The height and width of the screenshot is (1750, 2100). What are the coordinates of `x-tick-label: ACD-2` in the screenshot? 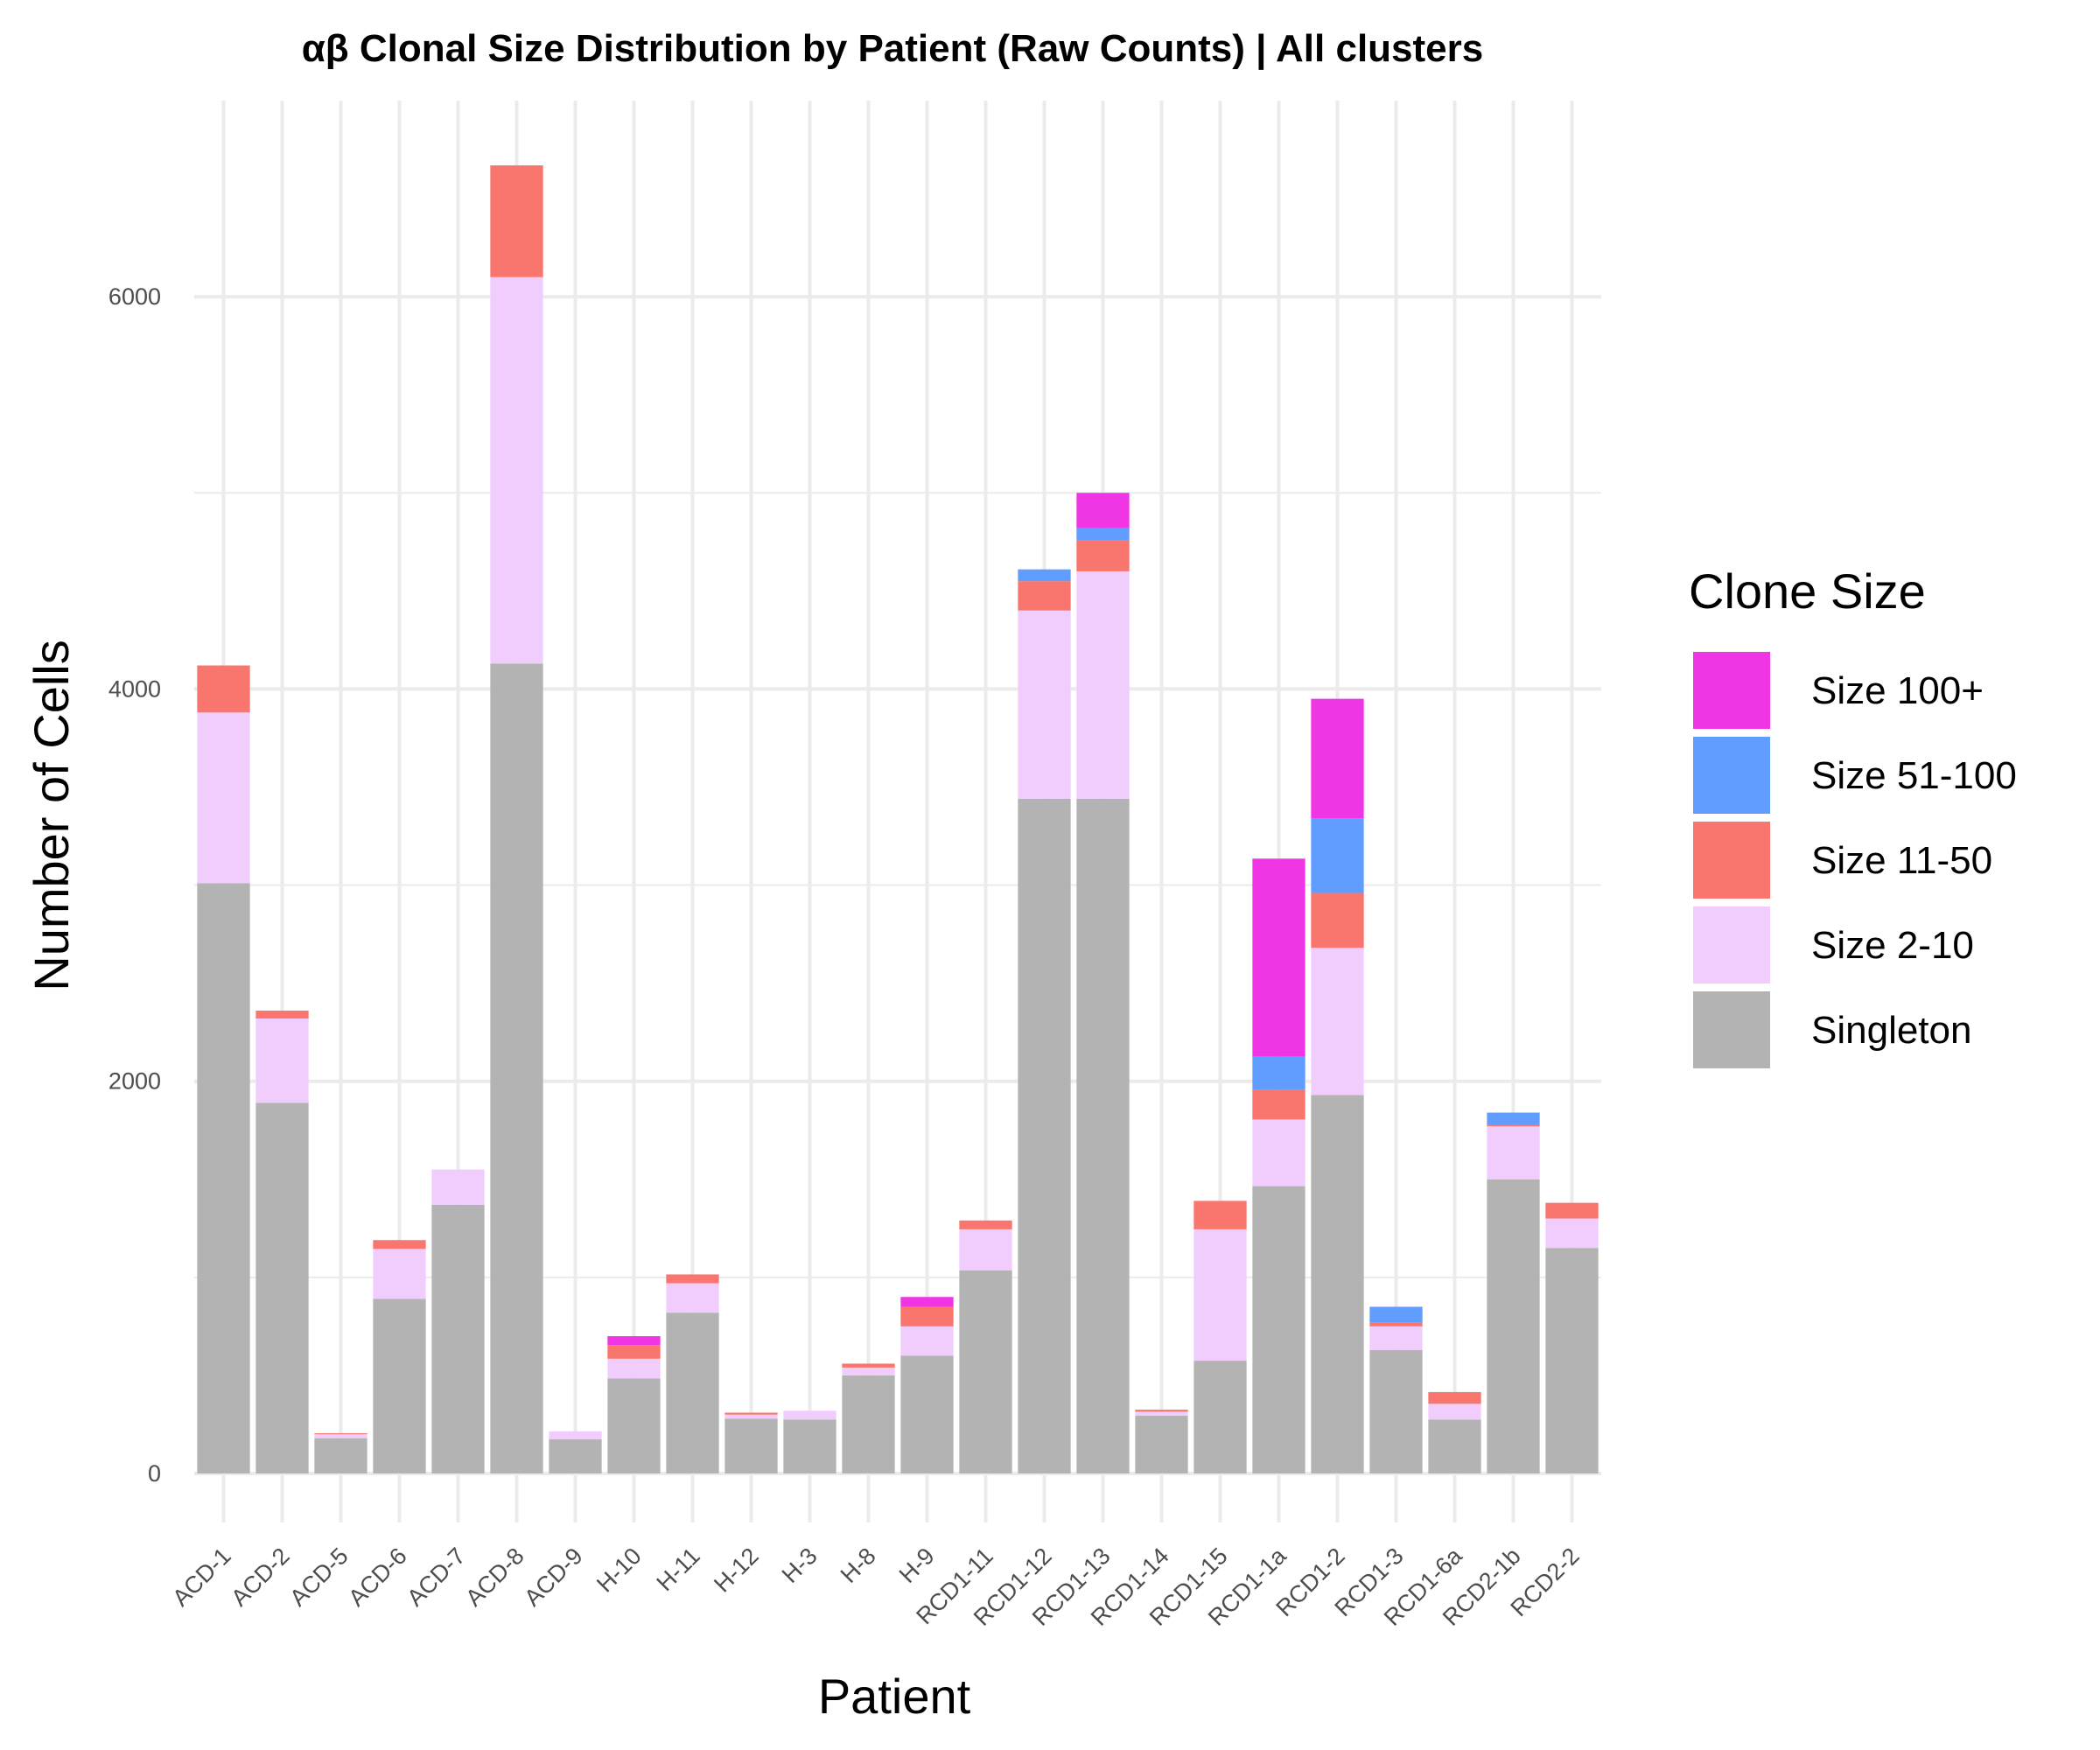 It's located at (260, 1577).